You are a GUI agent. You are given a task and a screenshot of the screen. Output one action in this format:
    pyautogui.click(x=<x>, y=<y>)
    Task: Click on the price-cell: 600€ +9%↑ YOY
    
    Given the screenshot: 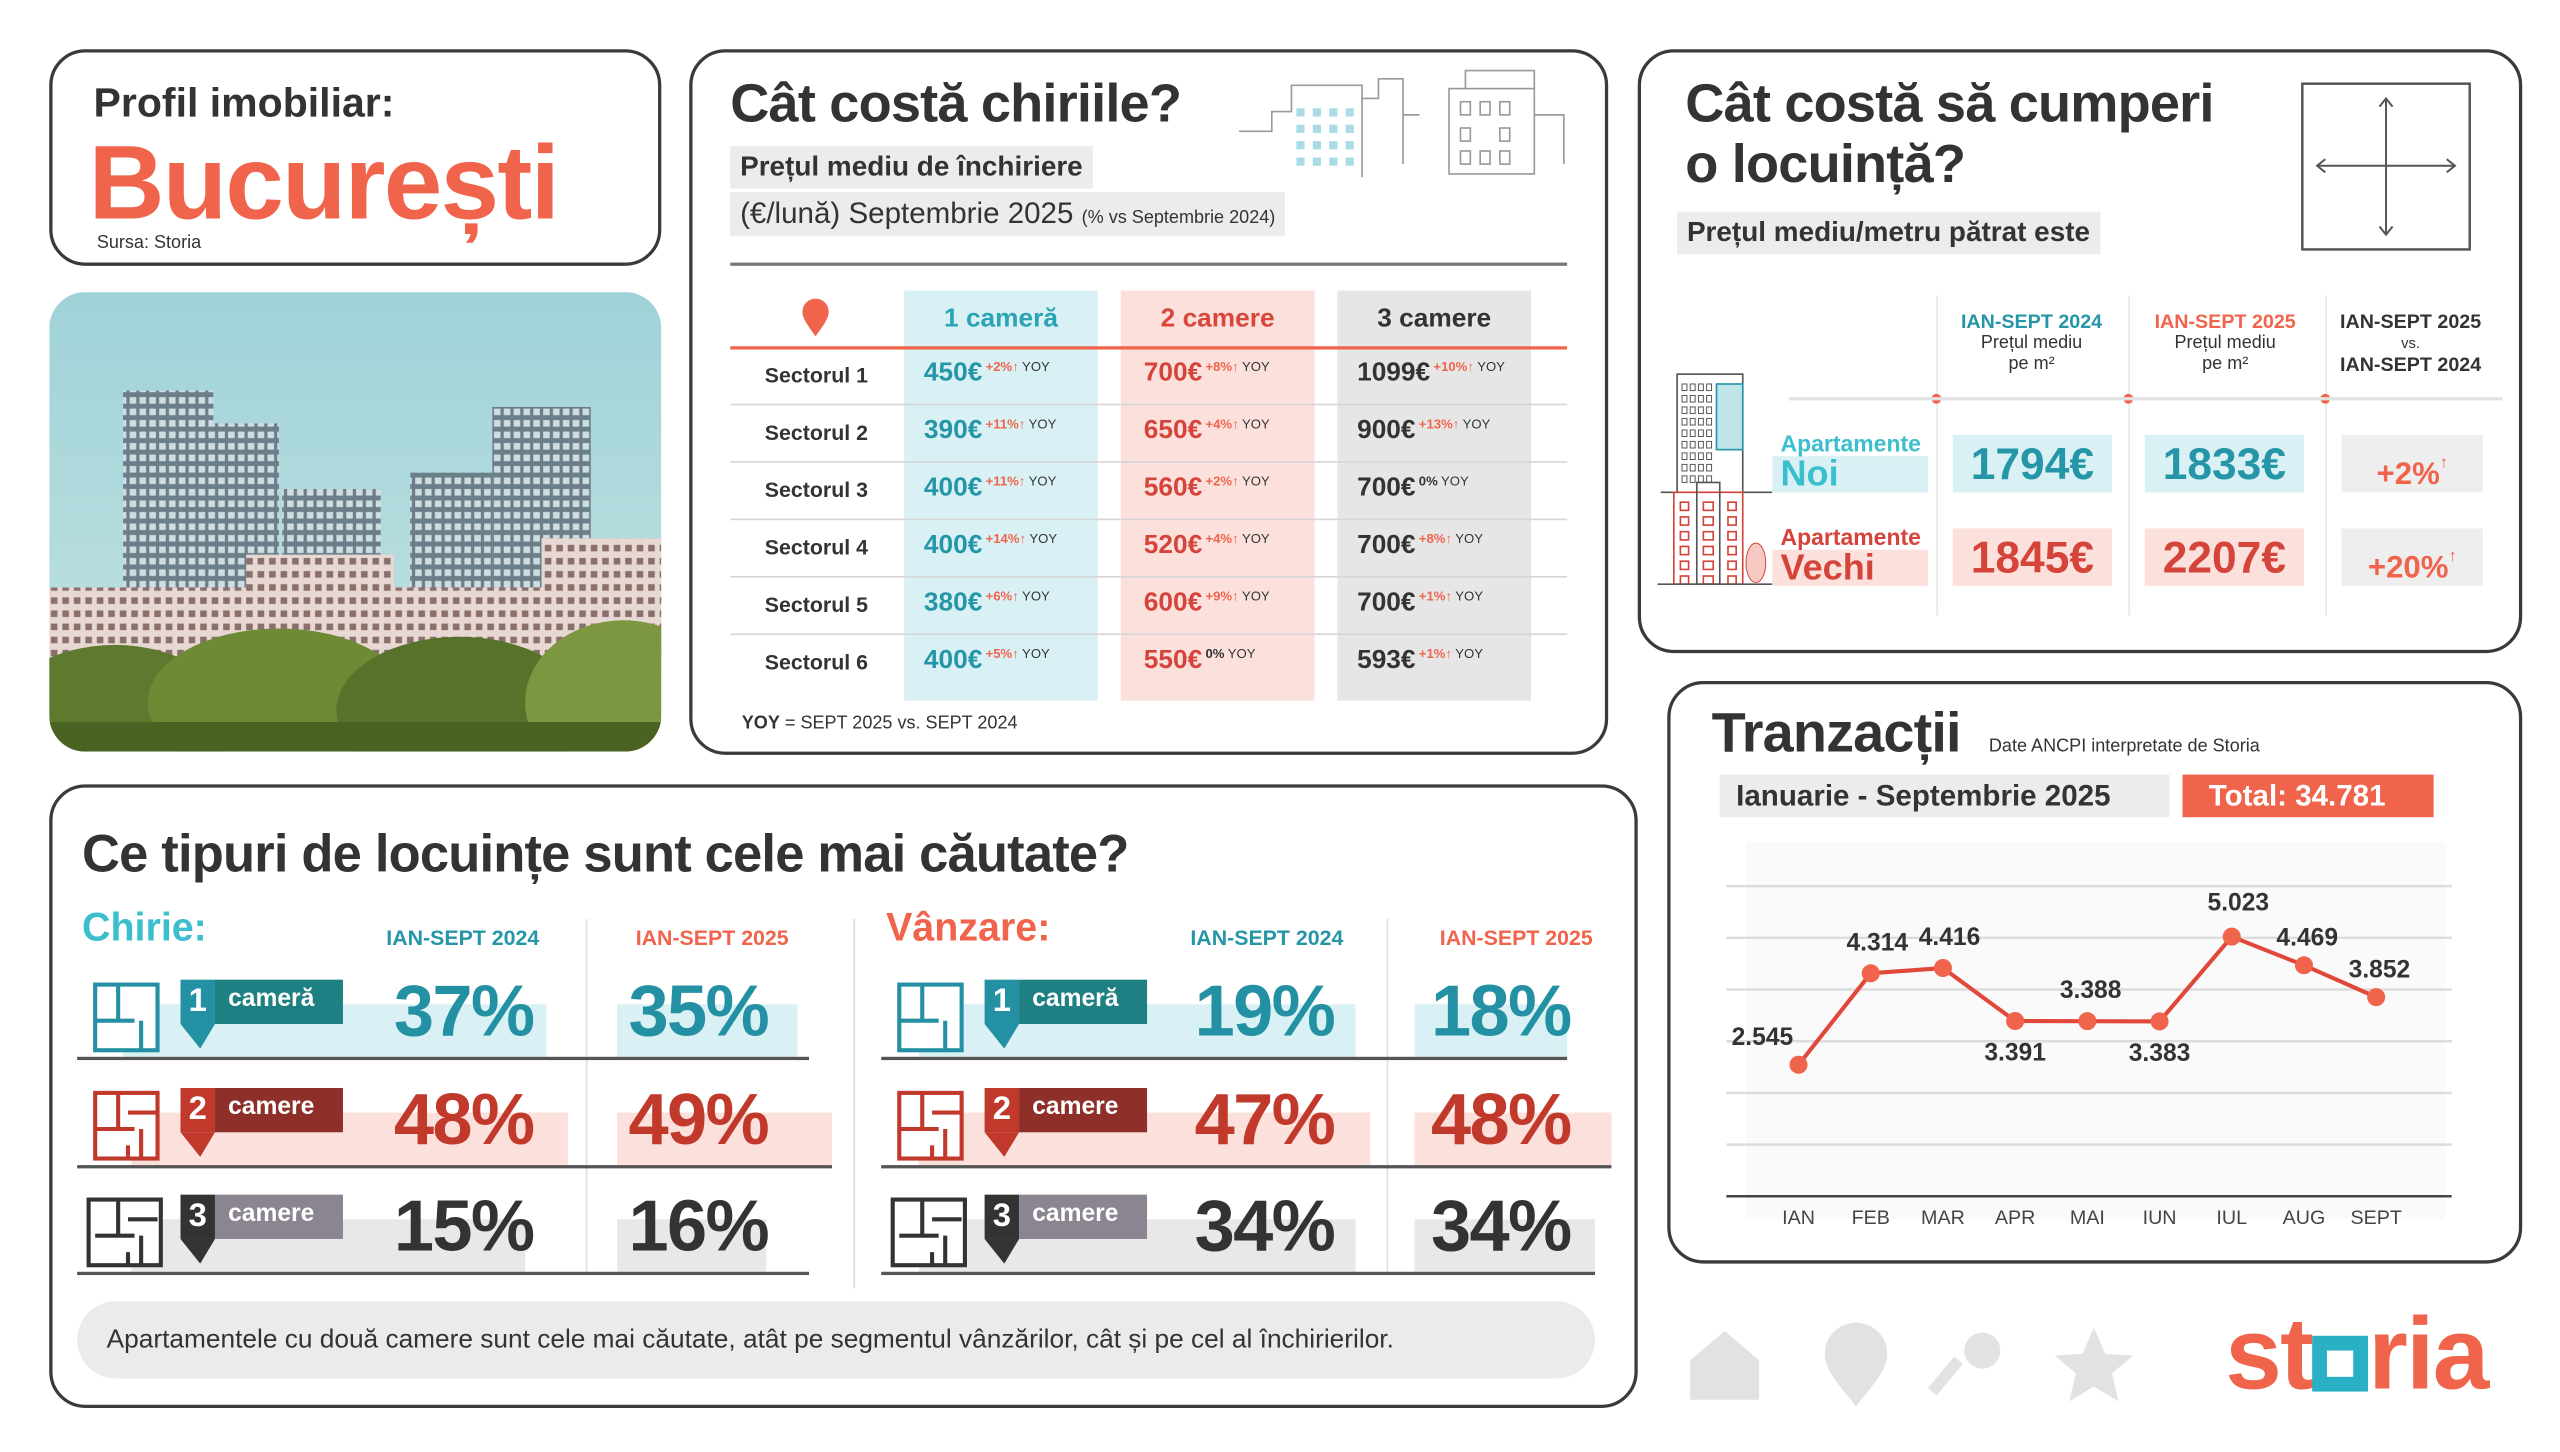 What is the action you would take?
    pyautogui.click(x=1207, y=604)
    